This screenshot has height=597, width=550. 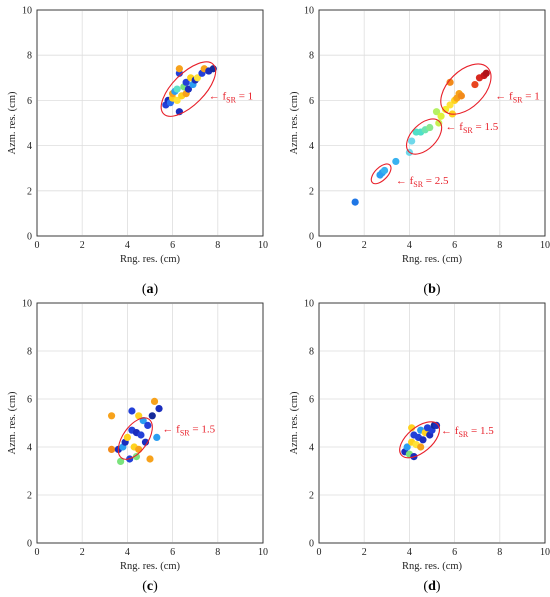 What do you see at coordinates (431, 289) in the screenshot?
I see `panel-caption: (b)` at bounding box center [431, 289].